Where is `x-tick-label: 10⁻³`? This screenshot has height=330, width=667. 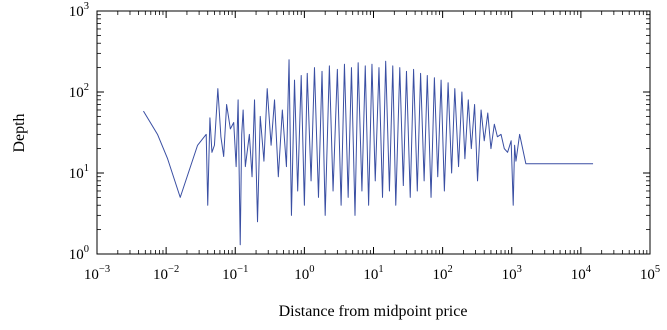
x-tick-label: 10⁻³ is located at coordinates (97, 273).